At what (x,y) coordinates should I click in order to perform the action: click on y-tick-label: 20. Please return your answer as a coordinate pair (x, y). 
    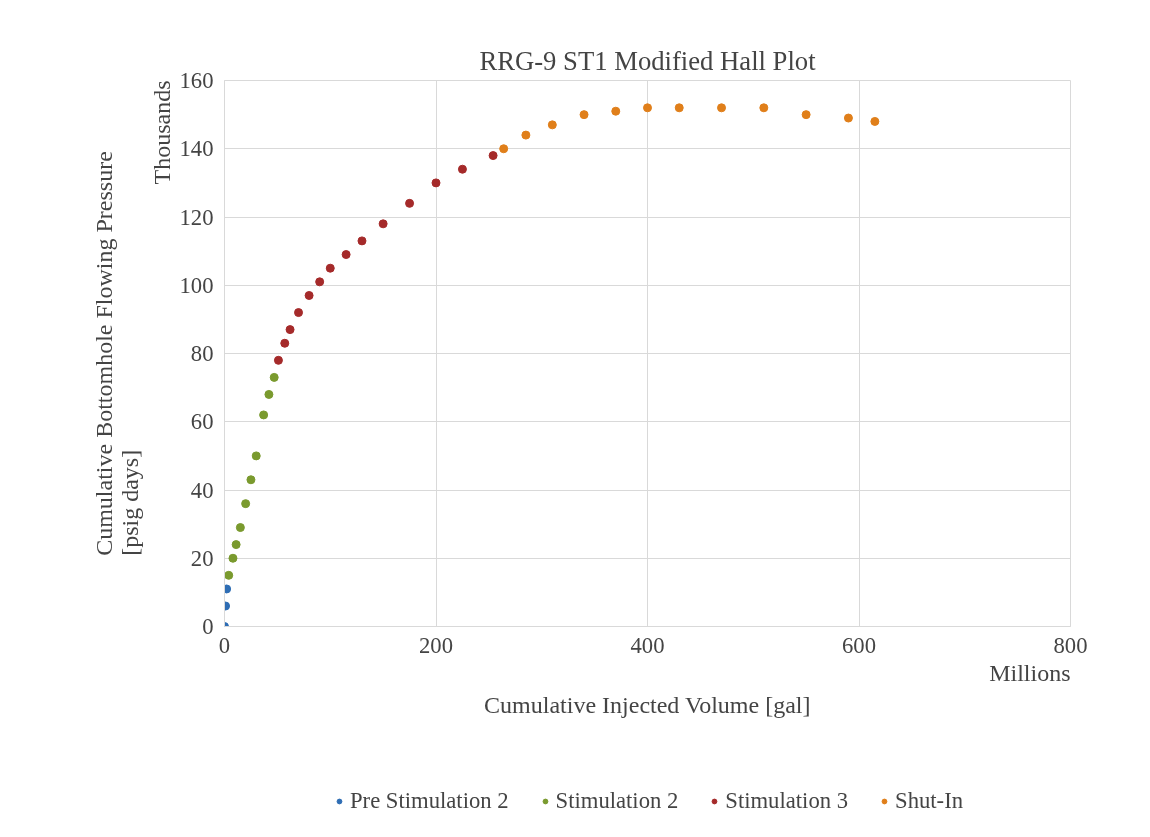
    Looking at the image, I should click on (202, 558).